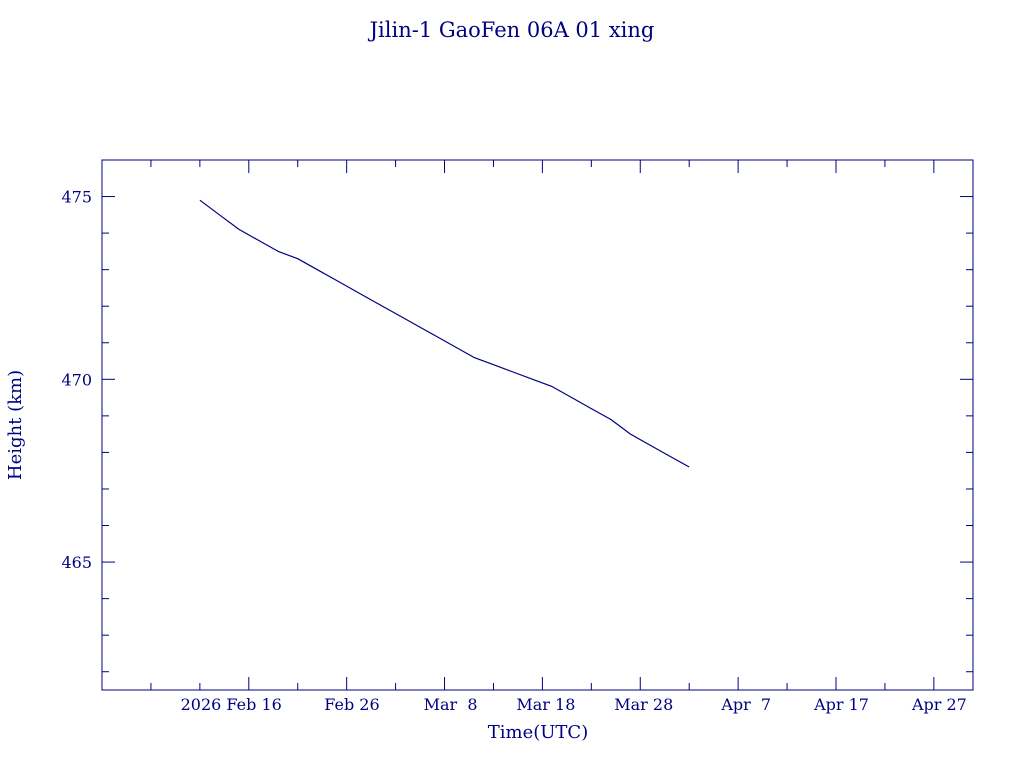 This screenshot has width=1024, height=768. Describe the element at coordinates (15, 425) in the screenshot. I see `y-axis-label: Height (km)` at that location.